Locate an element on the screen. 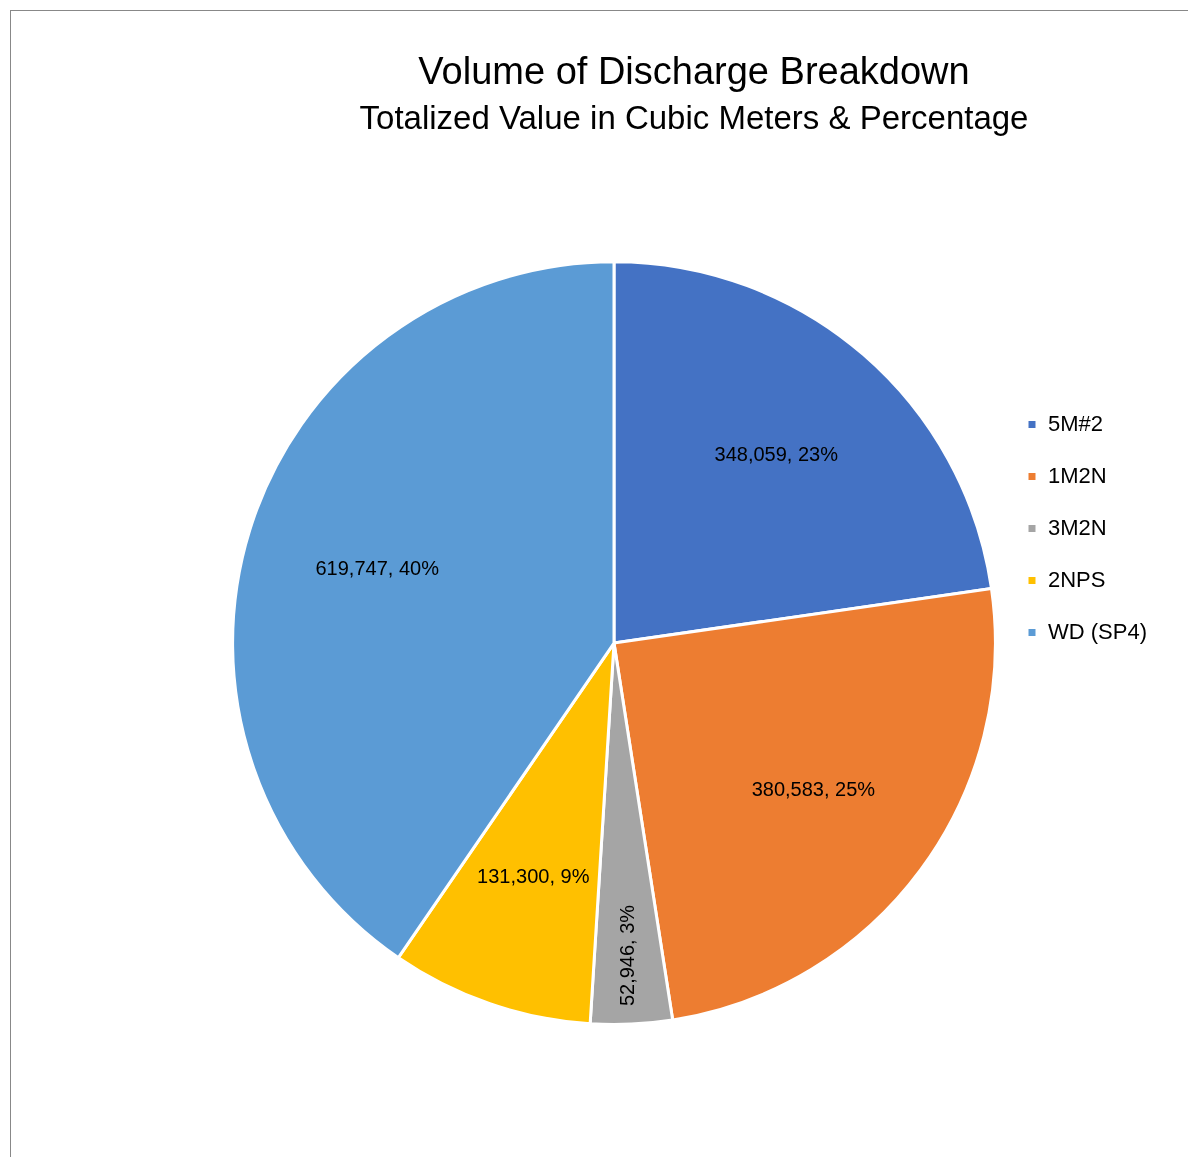 The width and height of the screenshot is (1188, 1157). data-label: 619,747, 40% is located at coordinates (377, 568).